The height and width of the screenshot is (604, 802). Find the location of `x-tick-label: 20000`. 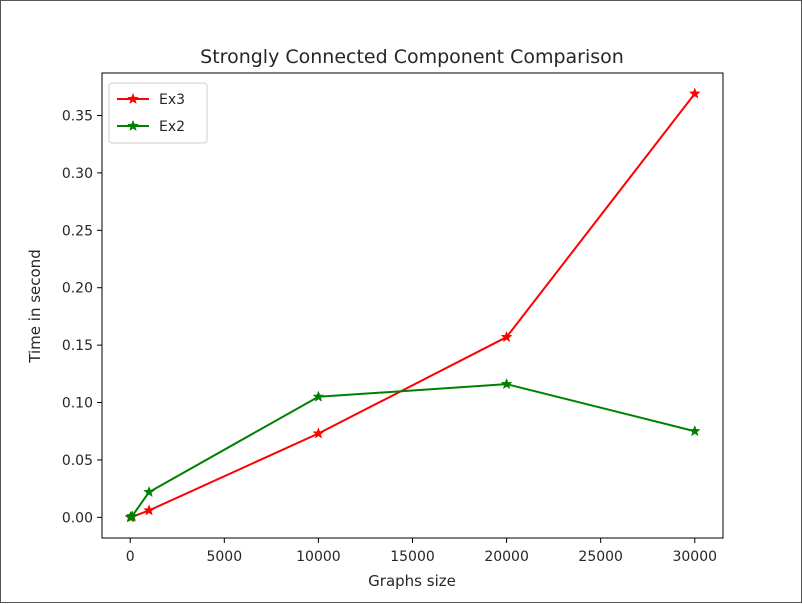

x-tick-label: 20000 is located at coordinates (506, 557).